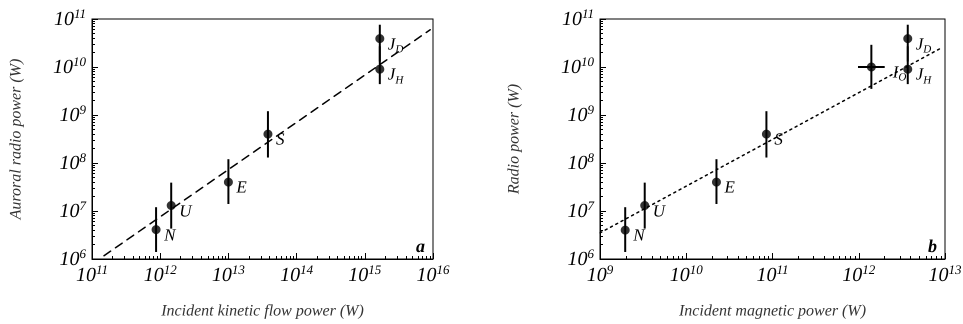 Image resolution: width=963 pixels, height=324 pixels. Describe the element at coordinates (16, 139) in the screenshot. I see `y-axis-title: Auroral radio power (W)` at that location.